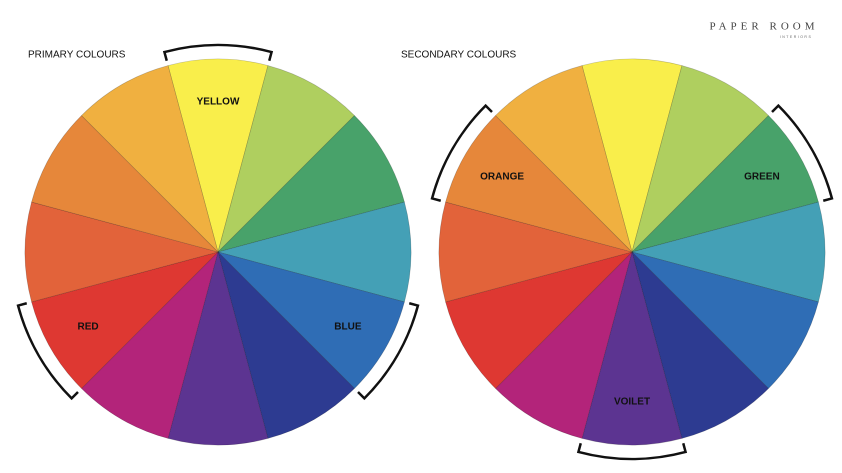  I want to click on wheel-title: PRIMARY COLOURS, so click(77, 55).